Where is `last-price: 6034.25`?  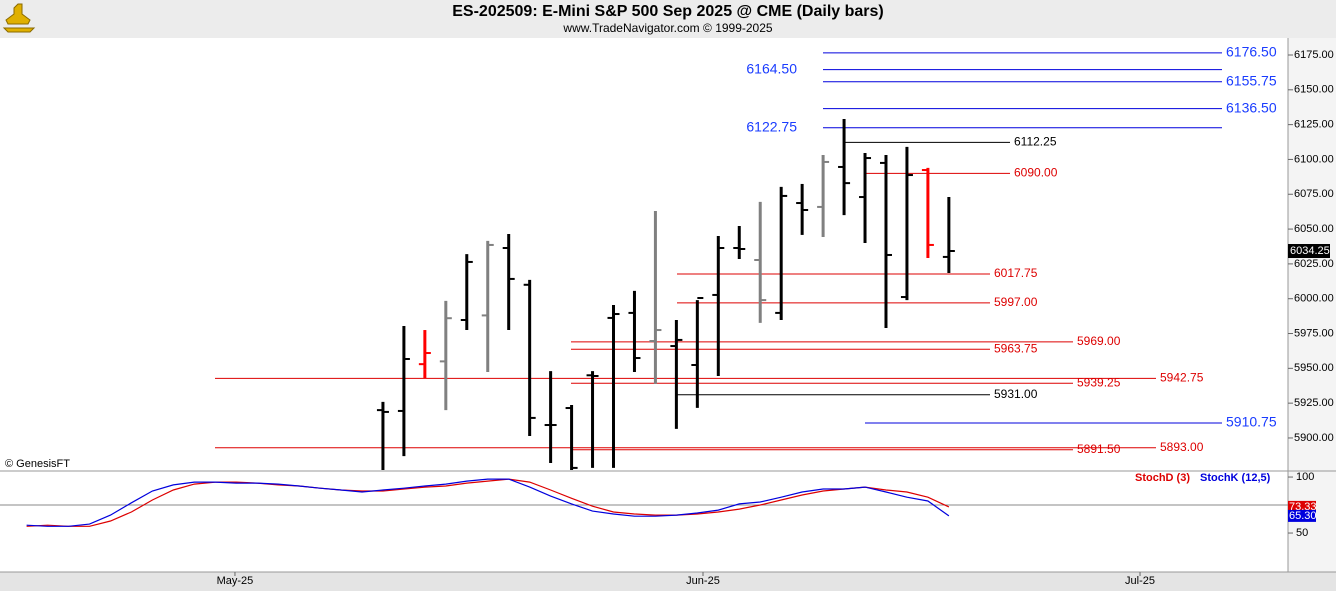 last-price: 6034.25 is located at coordinates (1310, 251).